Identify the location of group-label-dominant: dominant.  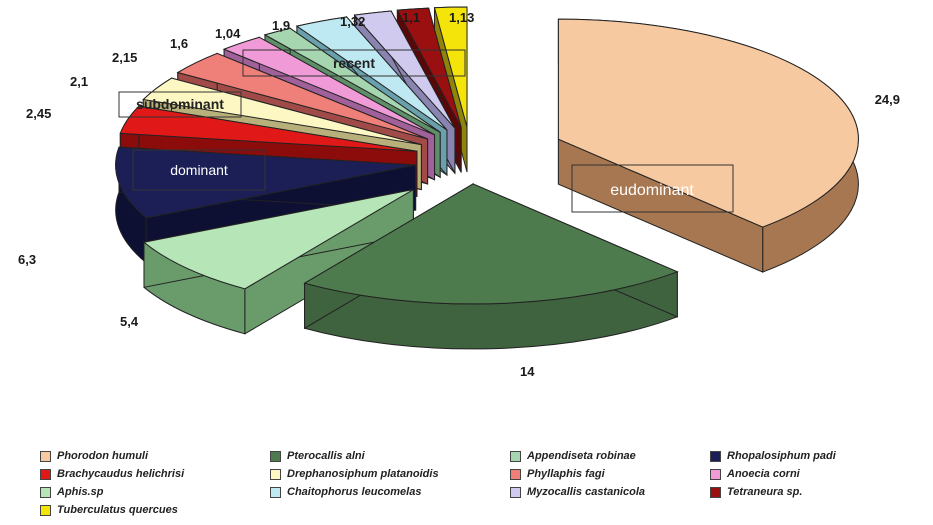
(199, 170).